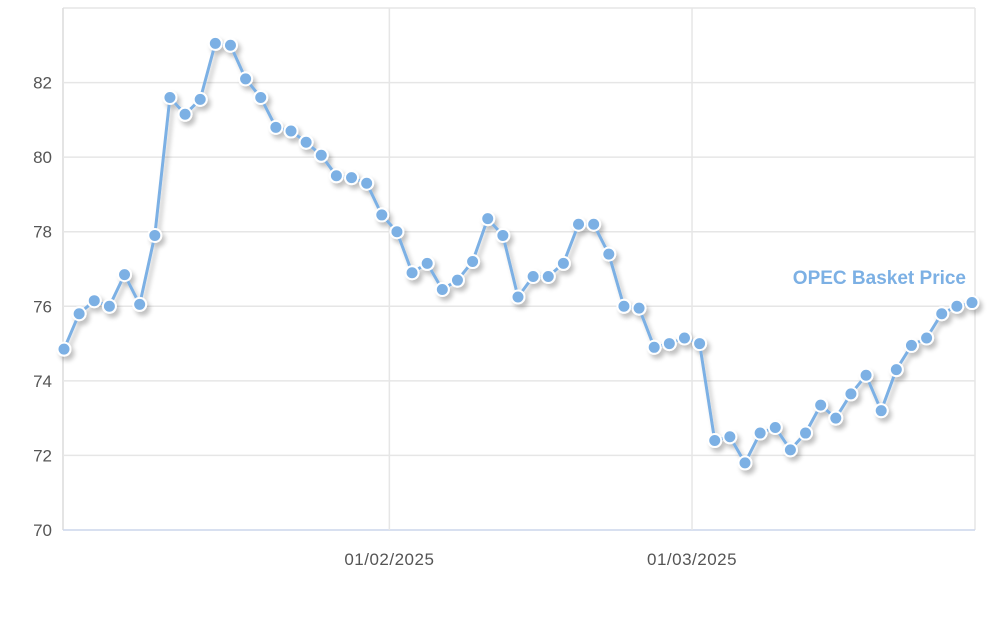 This screenshot has width=1000, height=621. What do you see at coordinates (42, 83) in the screenshot?
I see `y-tick-label: 82` at bounding box center [42, 83].